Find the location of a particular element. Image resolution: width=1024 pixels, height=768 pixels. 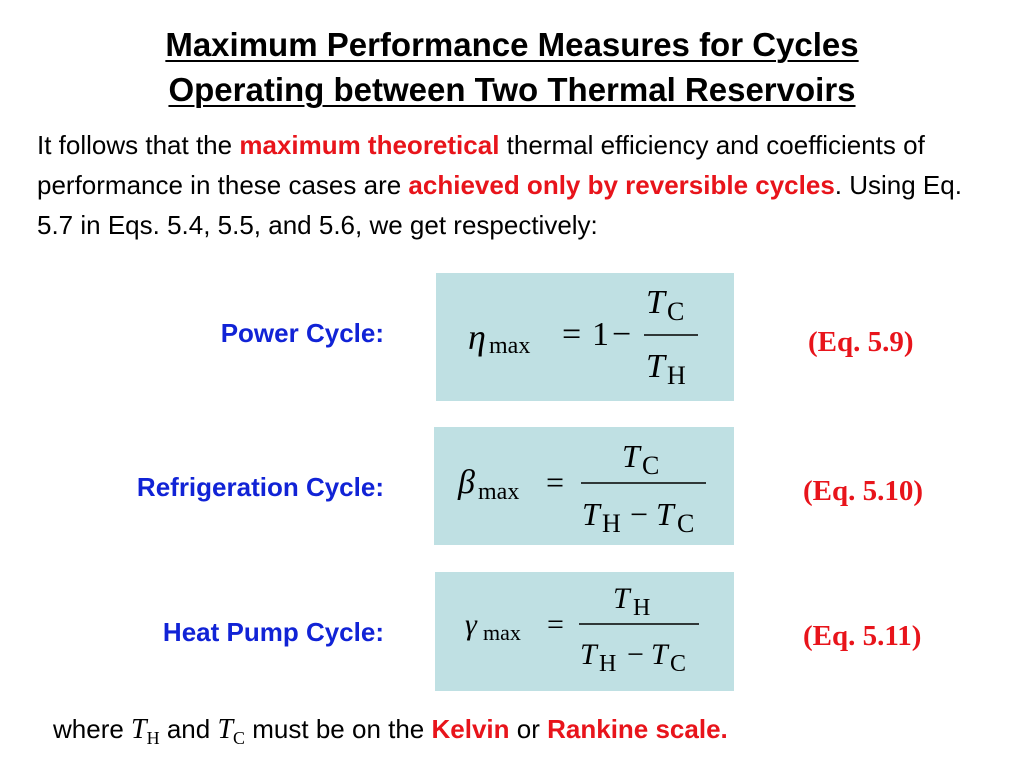

footer-sub-cold: C is located at coordinates (239, 738).